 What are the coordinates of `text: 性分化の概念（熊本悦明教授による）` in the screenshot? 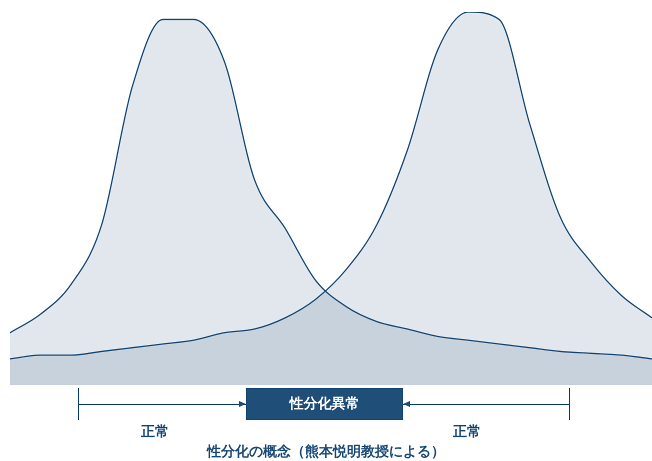 It's located at (326, 452).